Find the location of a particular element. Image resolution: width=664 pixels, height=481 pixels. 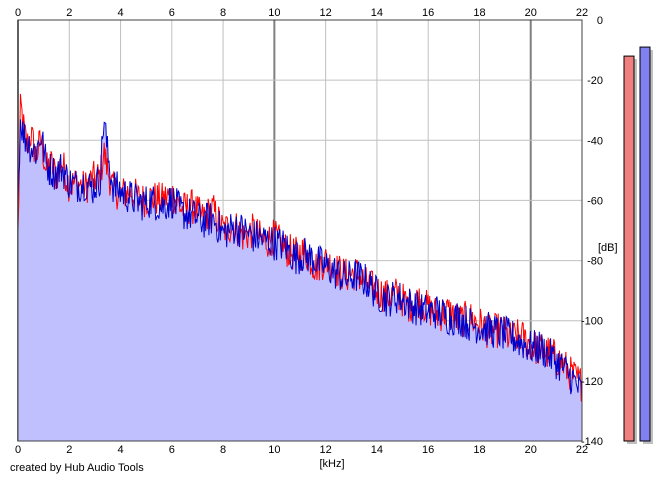

x-axis-label: [kHz] is located at coordinates (331, 464).